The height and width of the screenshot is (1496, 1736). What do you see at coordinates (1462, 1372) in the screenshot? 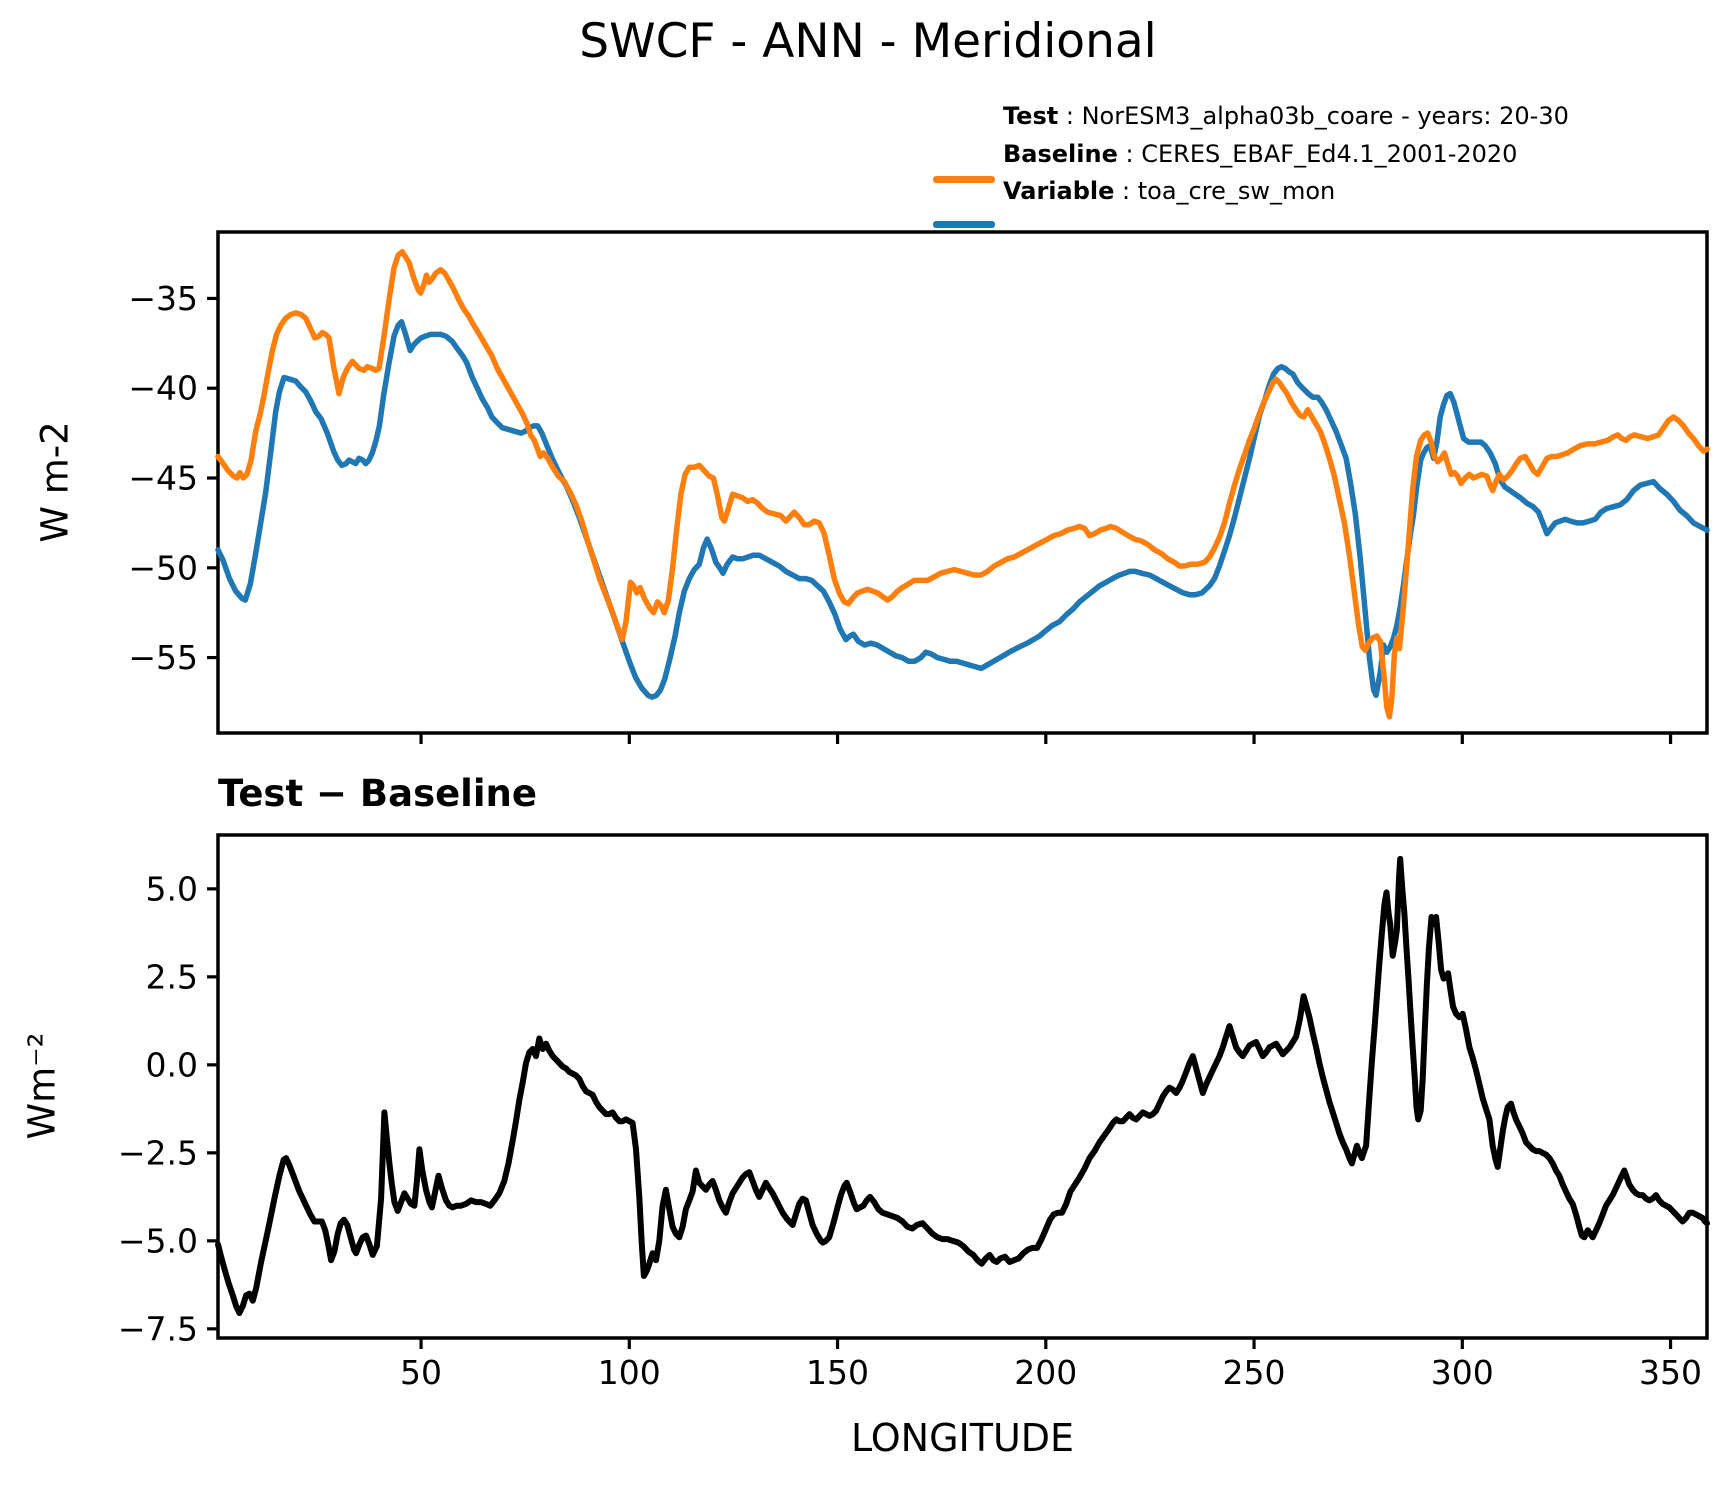
I see `x-tick-label: 300` at bounding box center [1462, 1372].